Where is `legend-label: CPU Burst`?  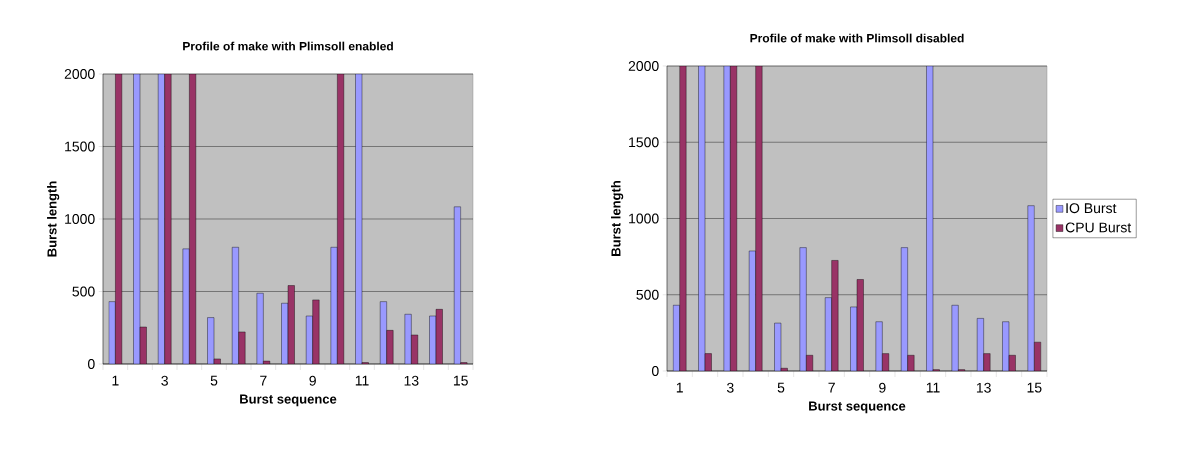 legend-label: CPU Burst is located at coordinates (1098, 227).